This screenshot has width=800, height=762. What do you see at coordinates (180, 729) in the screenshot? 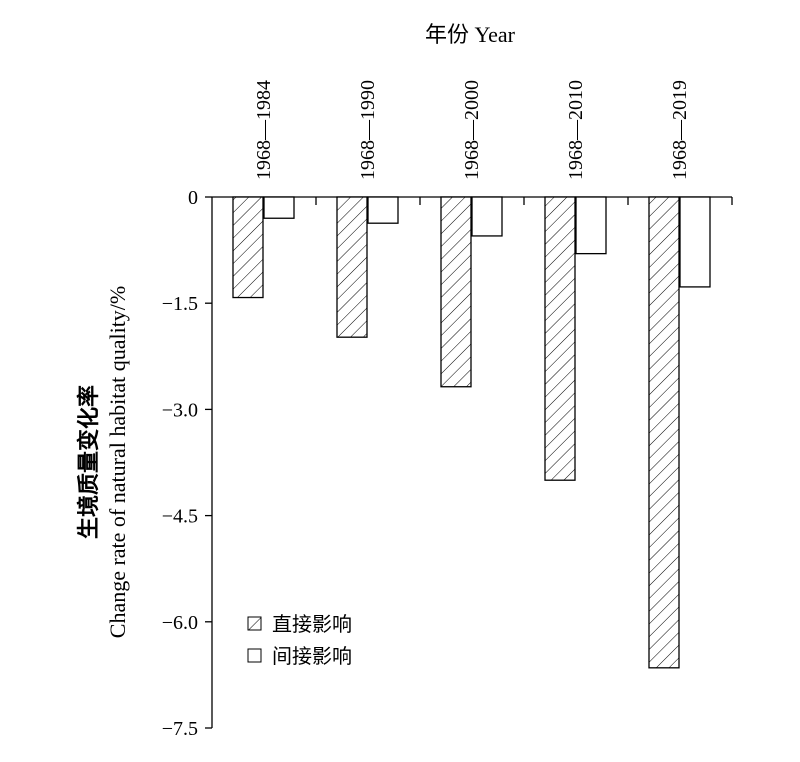
I see `y-tick-label: −7.5` at bounding box center [180, 729].